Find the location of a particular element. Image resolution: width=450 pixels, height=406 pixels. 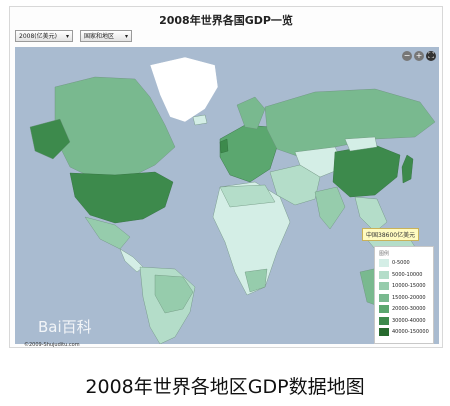

legend-item: 10000-15000 is located at coordinates (405, 286).